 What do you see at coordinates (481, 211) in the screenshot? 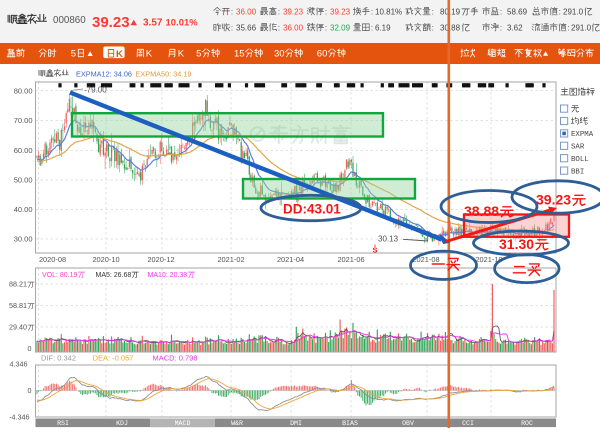
I see `svg-text: 38.88` at bounding box center [481, 211].